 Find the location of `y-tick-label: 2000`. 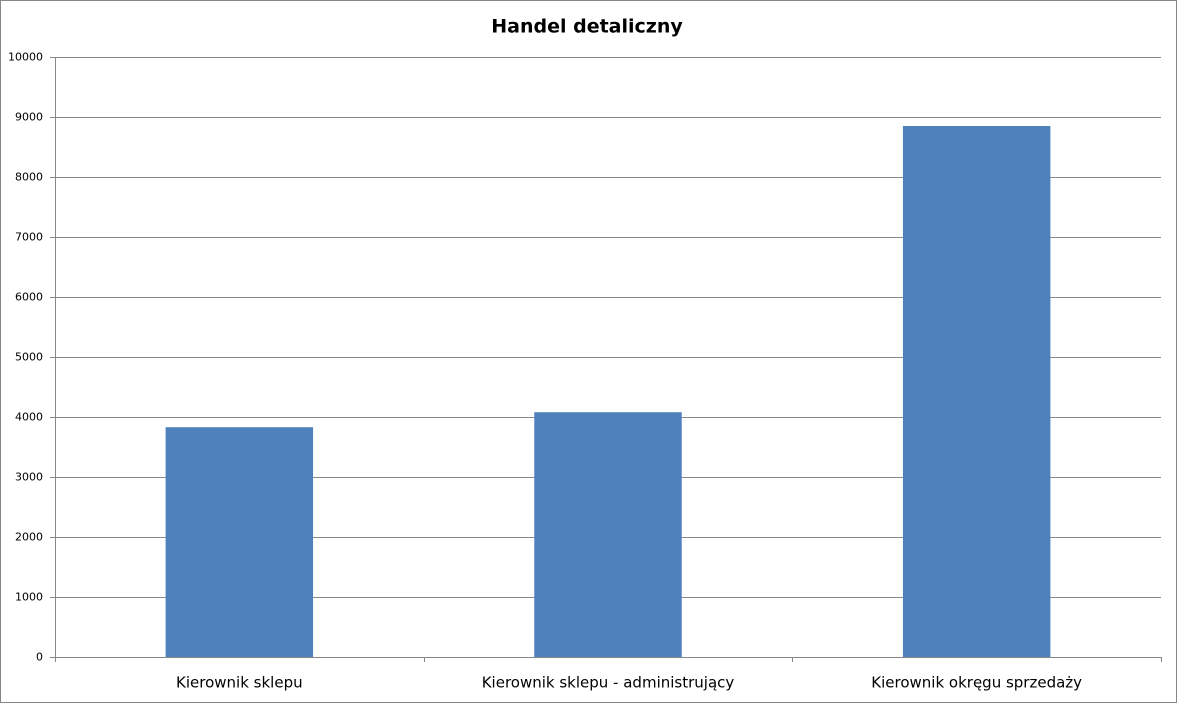

y-tick-label: 2000 is located at coordinates (29, 537).